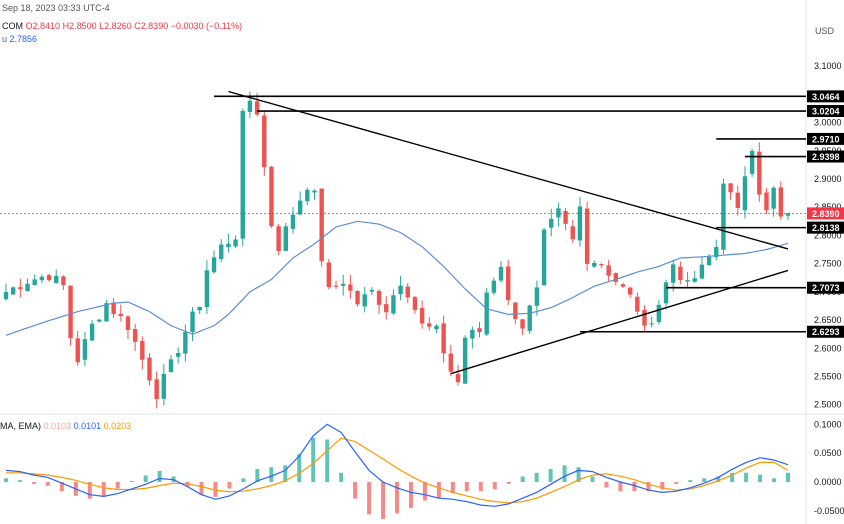 The height and width of the screenshot is (524, 844). What do you see at coordinates (826, 228) in the screenshot?
I see `level-label: 2.8138` at bounding box center [826, 228].